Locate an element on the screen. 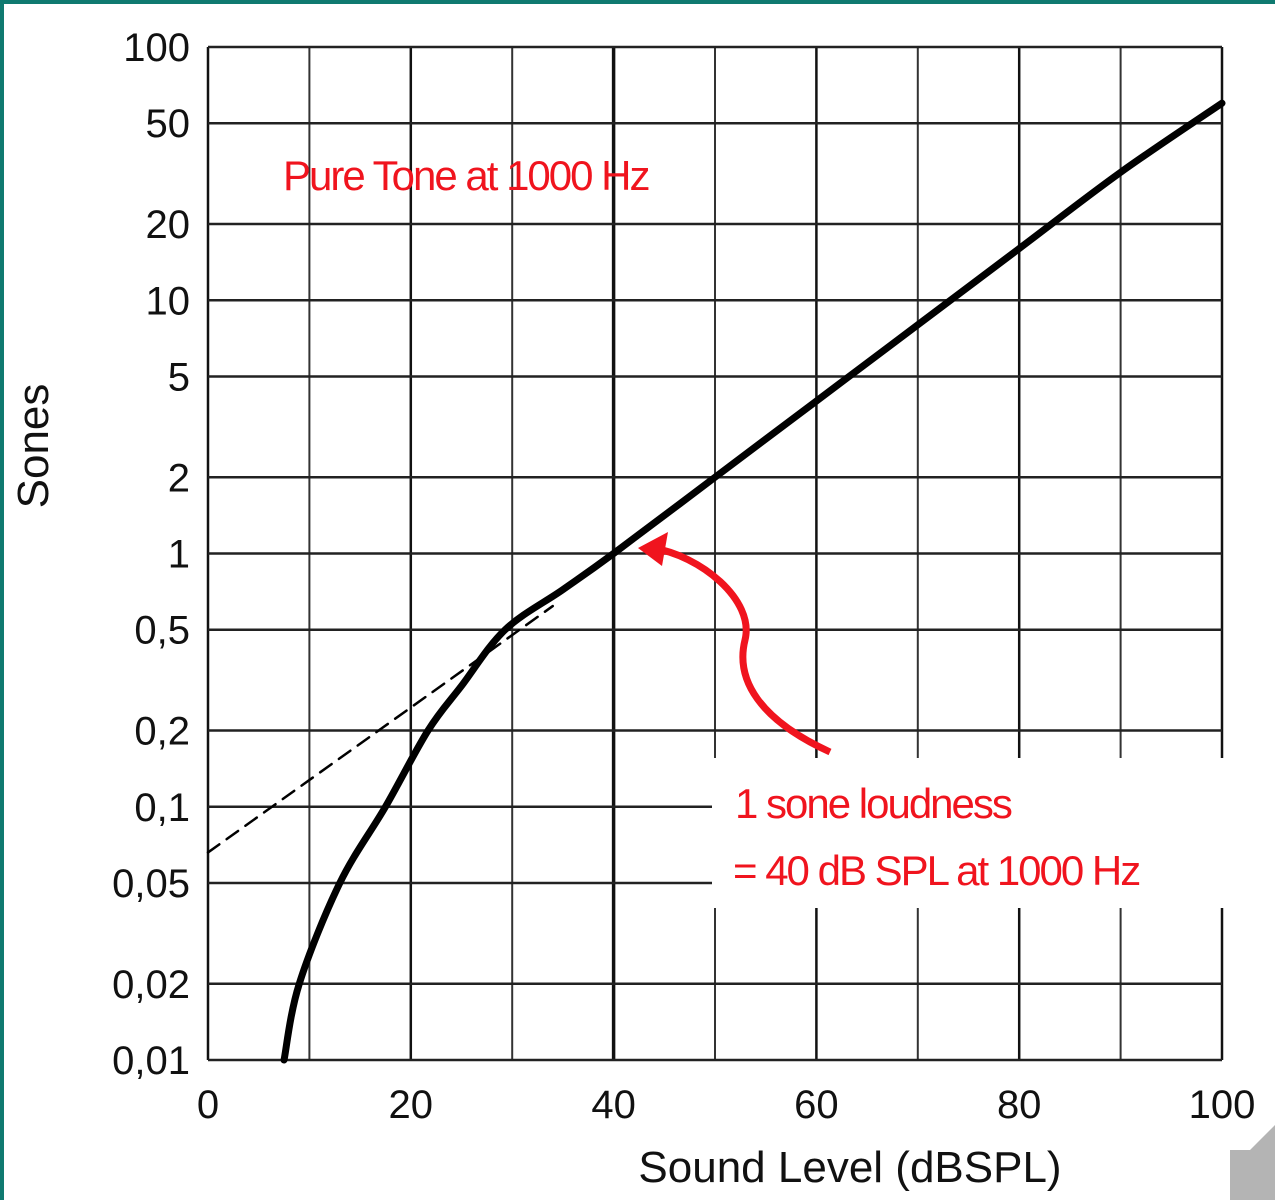 The height and width of the screenshot is (1200, 1275). y-tick-label: 10 is located at coordinates (168, 301).